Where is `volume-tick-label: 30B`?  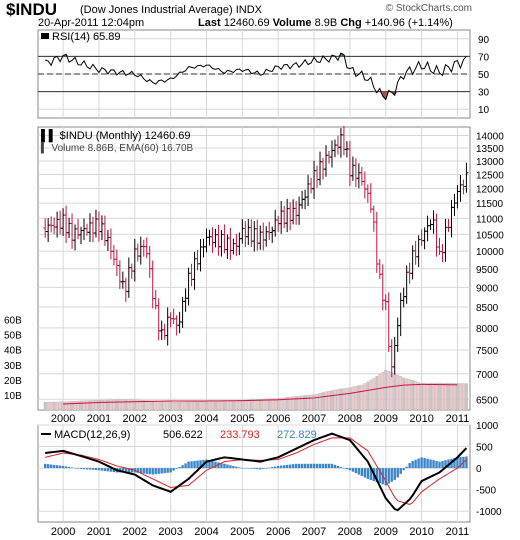
volume-tick-label: 30B is located at coordinates (13, 366).